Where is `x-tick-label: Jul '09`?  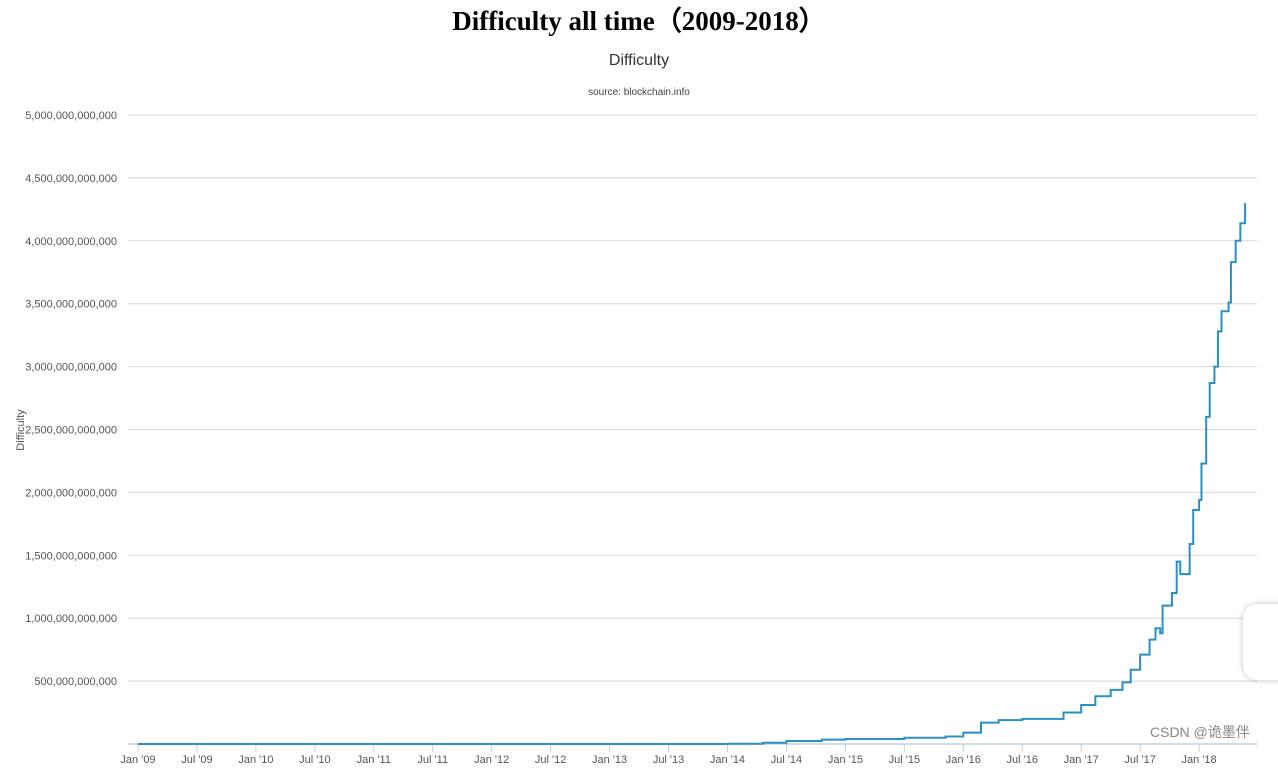 x-tick-label: Jul '09 is located at coordinates (196, 760).